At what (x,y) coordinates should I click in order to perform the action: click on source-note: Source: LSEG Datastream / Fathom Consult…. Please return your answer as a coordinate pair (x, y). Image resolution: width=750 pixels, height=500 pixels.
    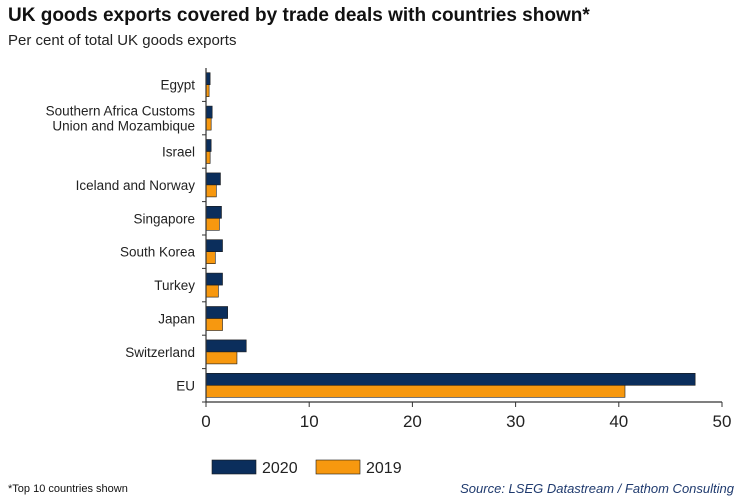
    Looking at the image, I should click on (597, 488).